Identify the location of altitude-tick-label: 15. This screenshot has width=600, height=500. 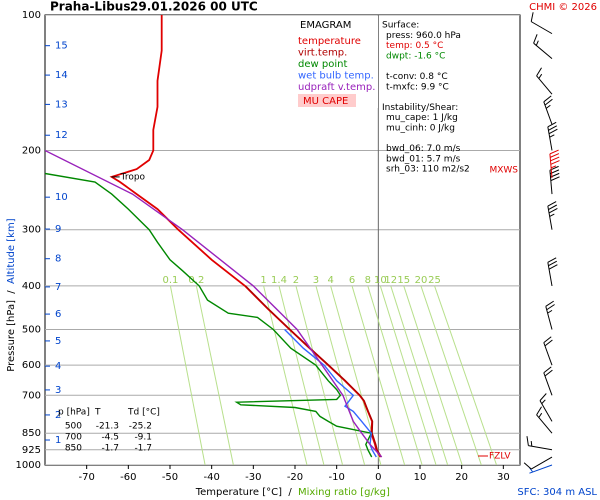
(61, 46).